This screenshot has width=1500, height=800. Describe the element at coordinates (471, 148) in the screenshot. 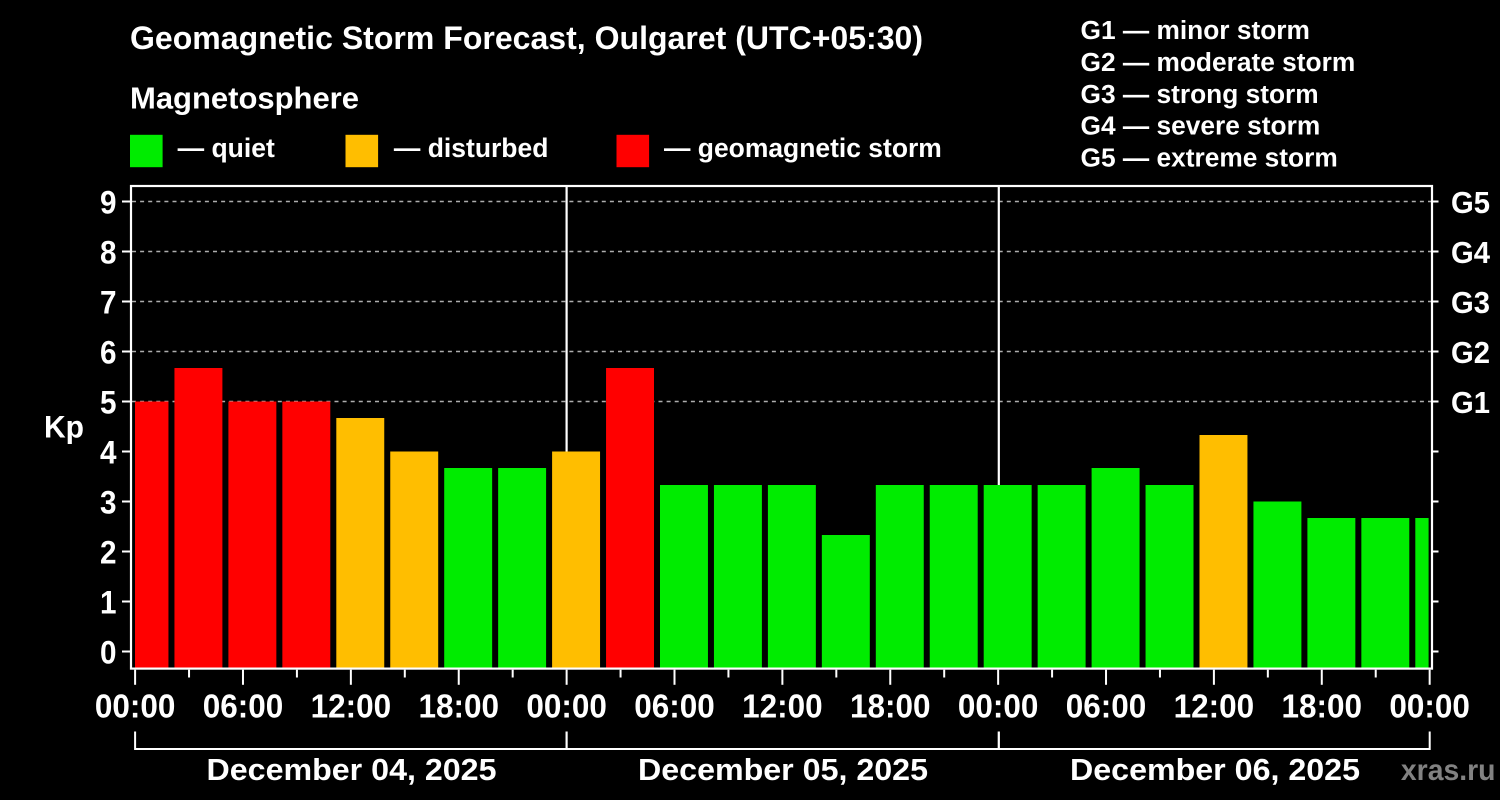

I see `svg-text: — disturbed` at that location.